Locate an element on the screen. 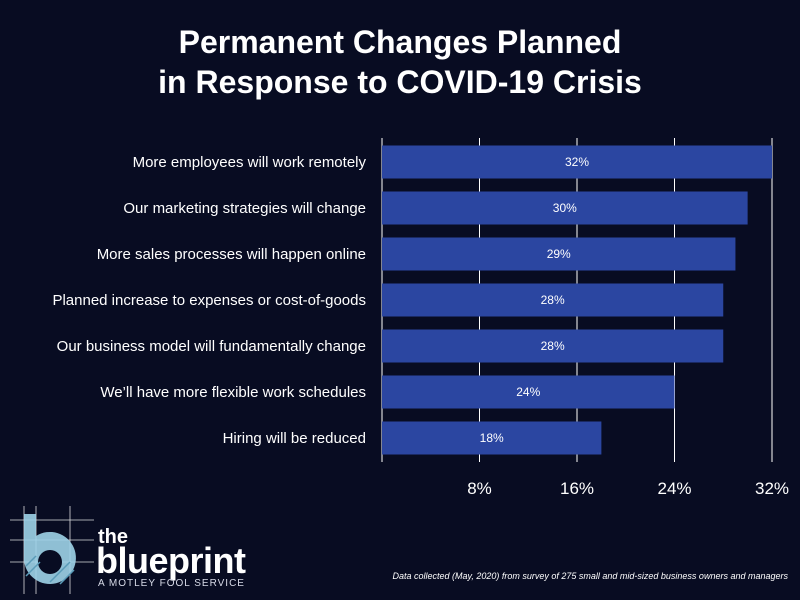 The height and width of the screenshot is (600, 800). bar-data-label: 32% is located at coordinates (577, 162).